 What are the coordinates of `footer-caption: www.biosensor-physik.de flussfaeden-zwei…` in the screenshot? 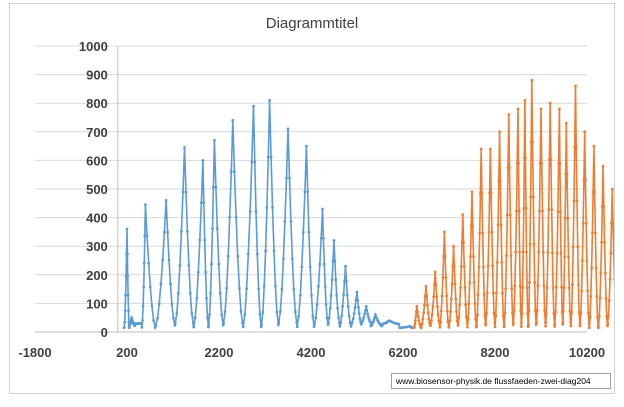 It's located at (501, 381).